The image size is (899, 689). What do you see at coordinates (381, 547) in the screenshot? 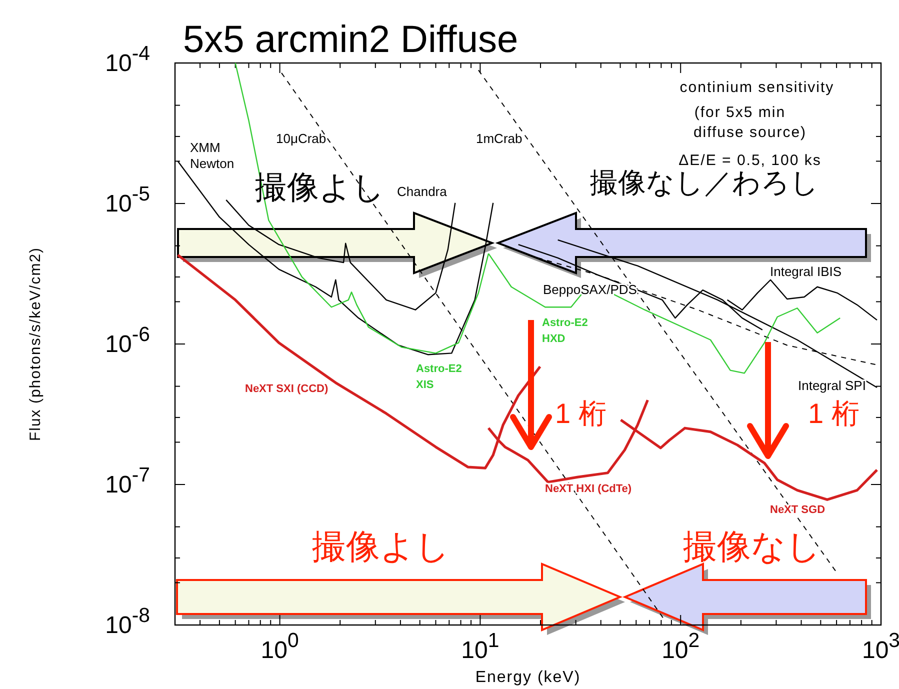
I see `annotation: 撮像よし` at bounding box center [381, 547].